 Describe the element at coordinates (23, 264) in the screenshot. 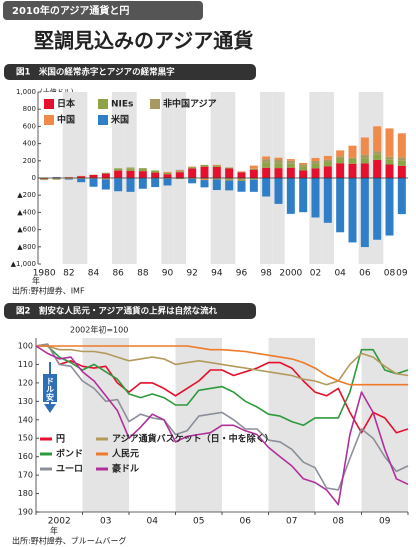

I see `y-tick-label: ▲1,000` at that location.